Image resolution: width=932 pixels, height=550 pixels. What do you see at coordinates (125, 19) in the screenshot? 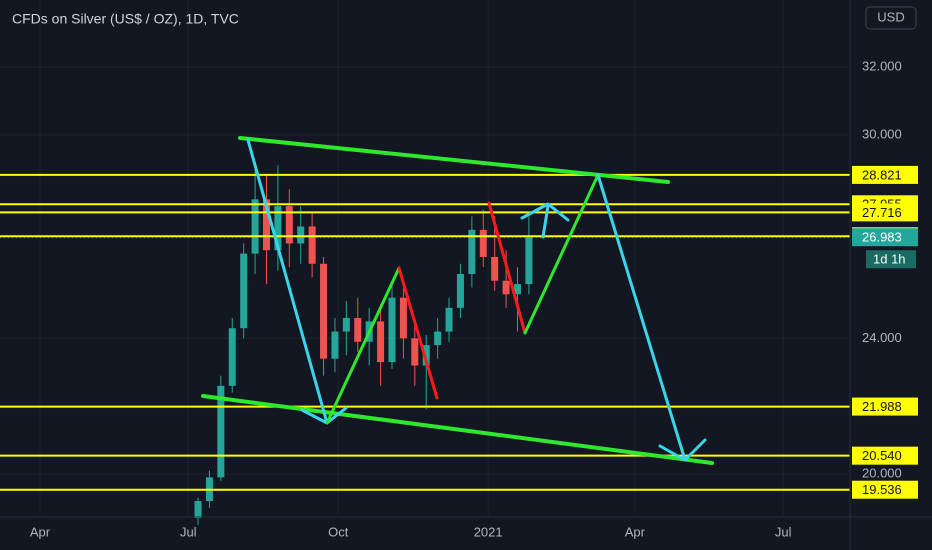
I see `chart-title: CFDs on Silver (US$ / OZ), 1D, TVC` at bounding box center [125, 19].